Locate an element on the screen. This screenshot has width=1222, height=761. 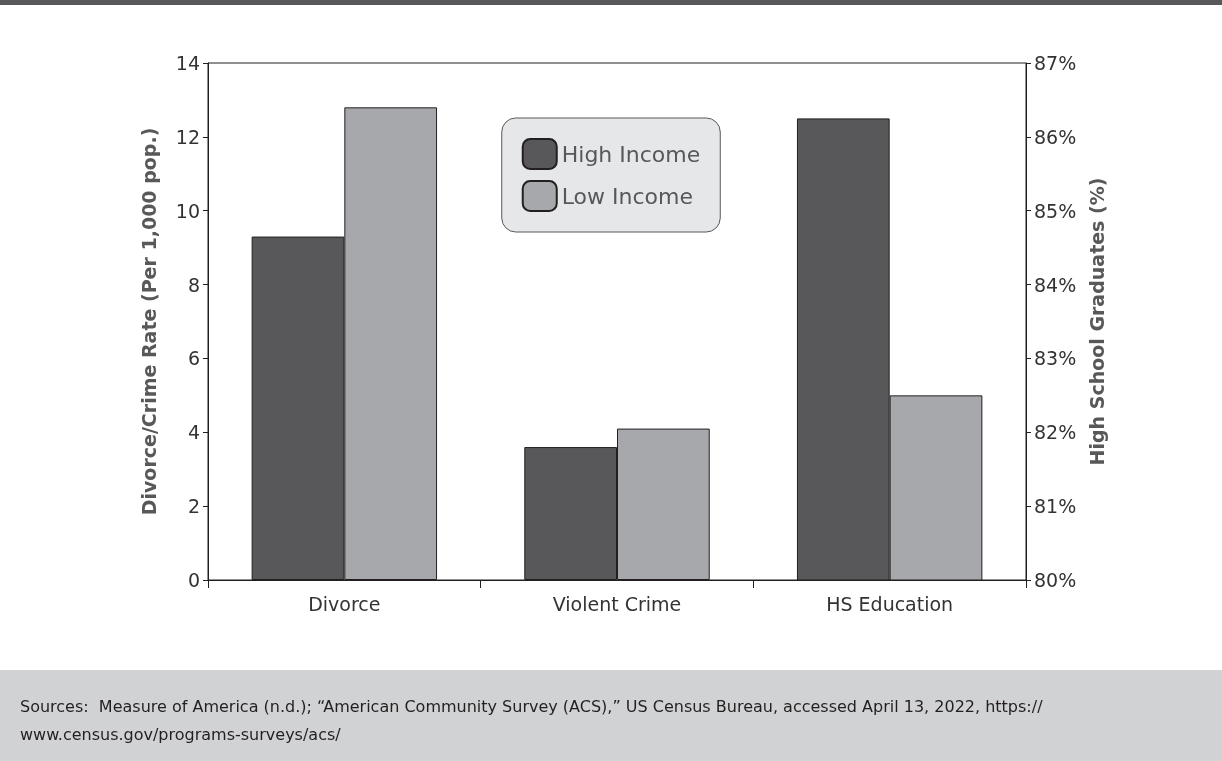
y2-tick-label: 80% is located at coordinates (1055, 580).